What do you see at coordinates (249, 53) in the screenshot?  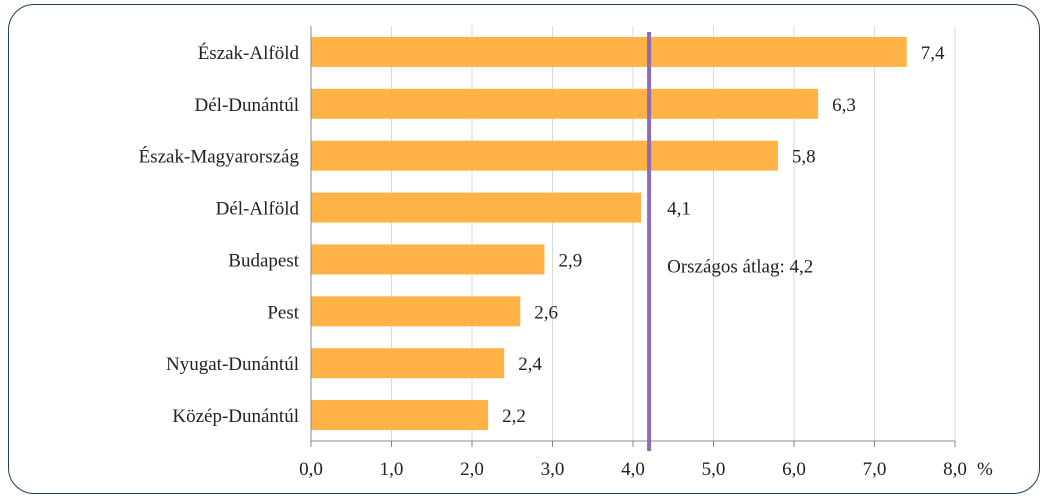 I see `category-label: Észak-Alföld` at bounding box center [249, 53].